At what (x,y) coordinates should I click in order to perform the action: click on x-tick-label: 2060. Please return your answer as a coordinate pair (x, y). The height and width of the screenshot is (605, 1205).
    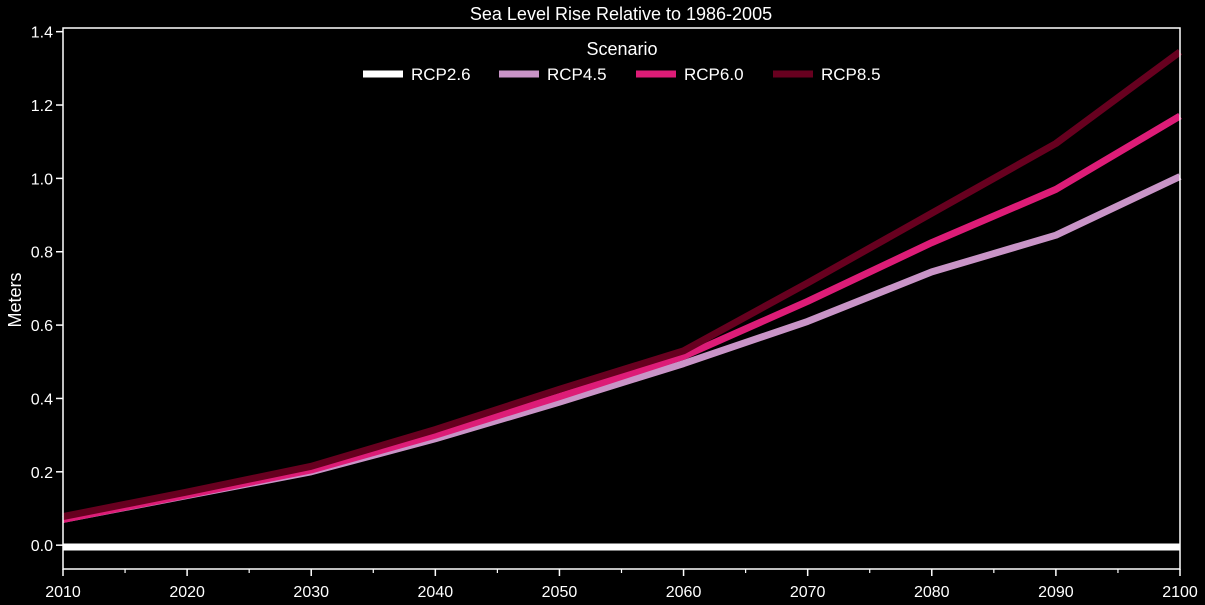
    Looking at the image, I should click on (684, 592).